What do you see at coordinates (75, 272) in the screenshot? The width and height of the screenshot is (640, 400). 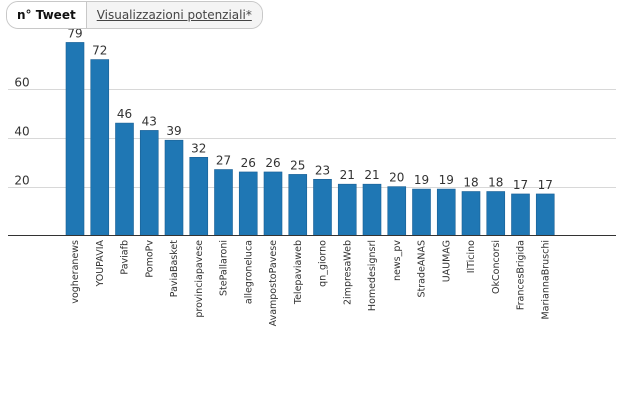 I see `category-label: vogheranews` at bounding box center [75, 272].